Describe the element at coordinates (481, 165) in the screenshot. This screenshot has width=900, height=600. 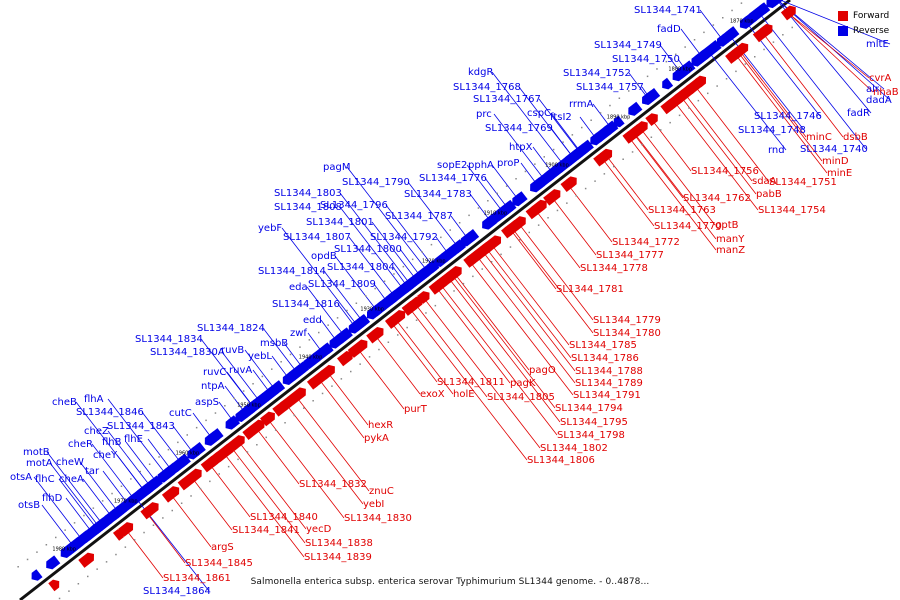
I see `gene-label-ppha: pphA` at that location.